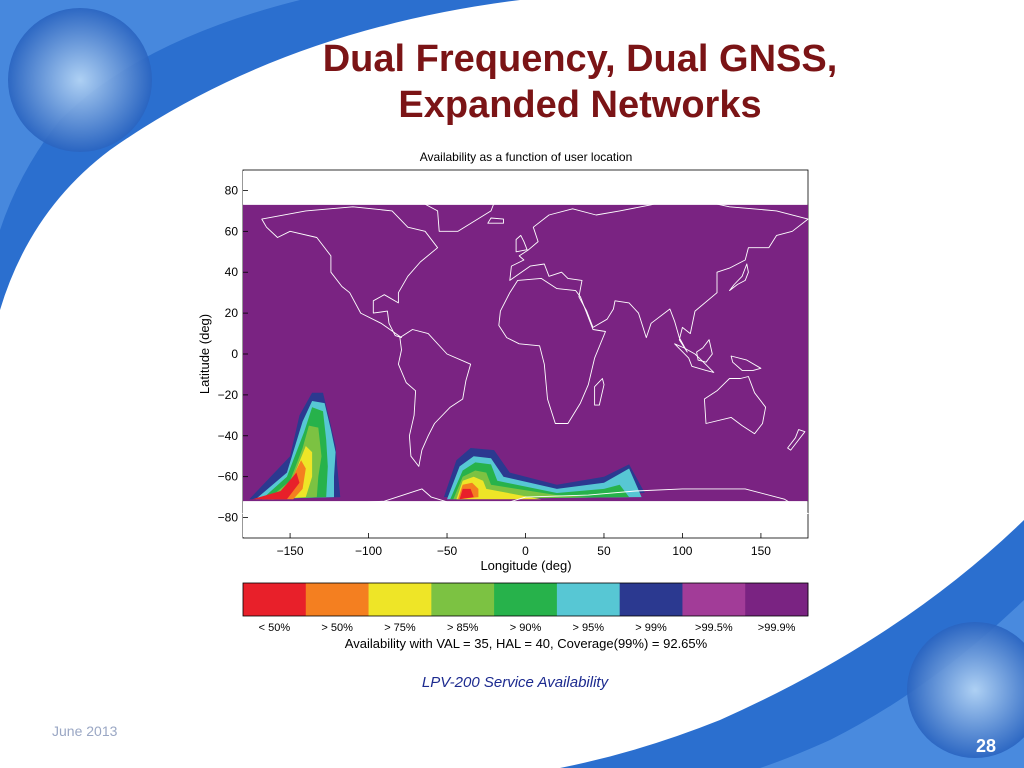  What do you see at coordinates (228, 436) in the screenshot?
I see `y-tick-label-6: −40` at bounding box center [228, 436].